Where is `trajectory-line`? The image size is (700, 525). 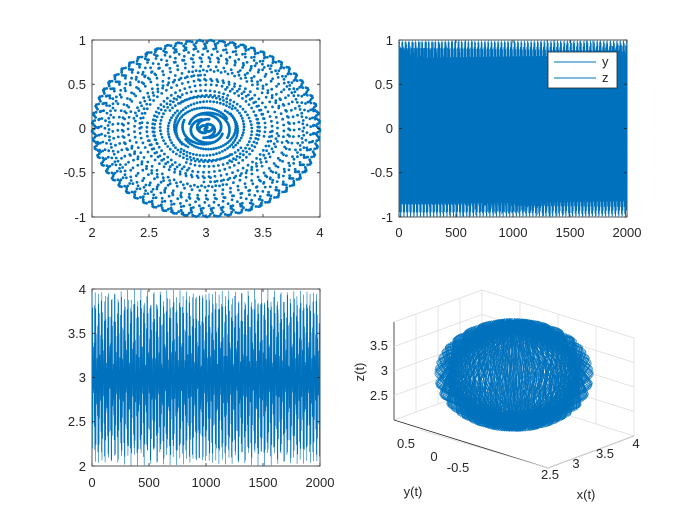 trajectory-line is located at coordinates (514, 375).